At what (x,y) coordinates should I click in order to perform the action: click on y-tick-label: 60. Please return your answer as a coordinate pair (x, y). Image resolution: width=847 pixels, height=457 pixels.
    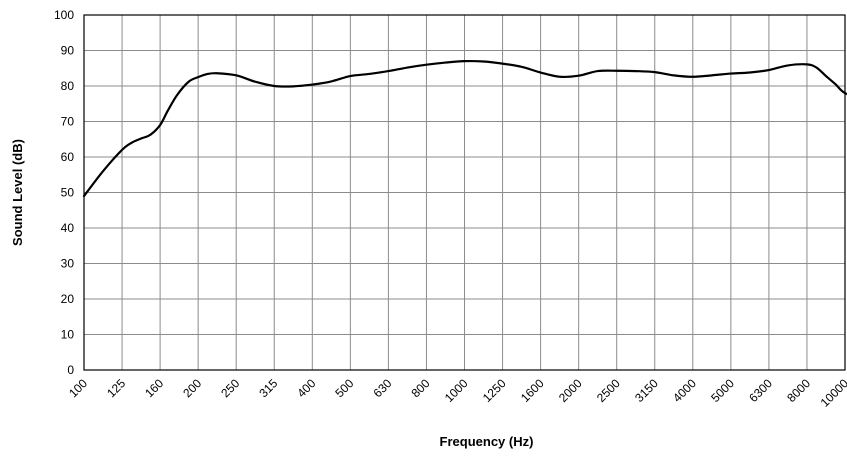
    Looking at the image, I should click on (68, 157).